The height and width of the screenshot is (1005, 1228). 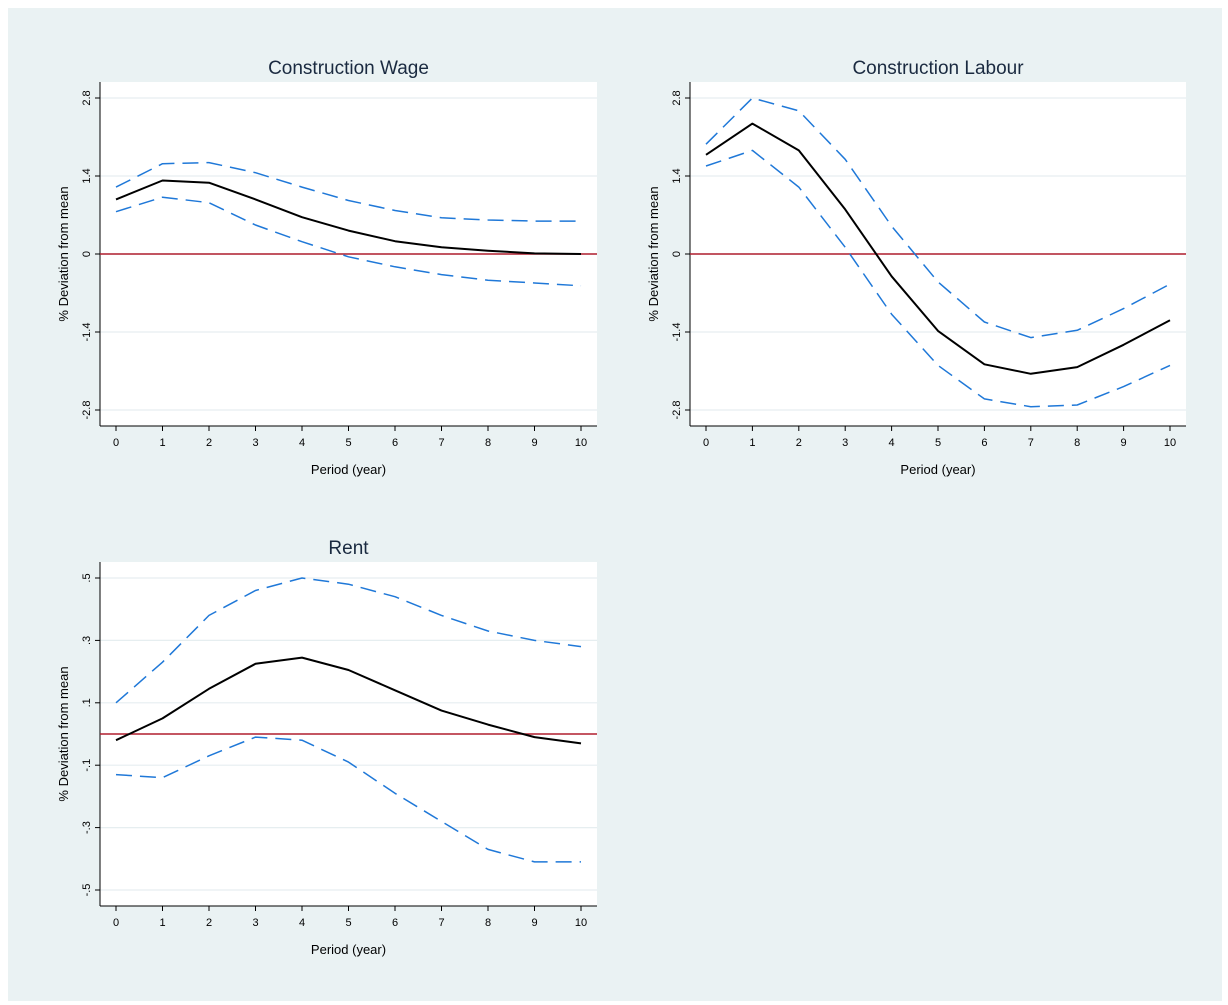 I want to click on y-tick-label: .5, so click(x=87, y=577).